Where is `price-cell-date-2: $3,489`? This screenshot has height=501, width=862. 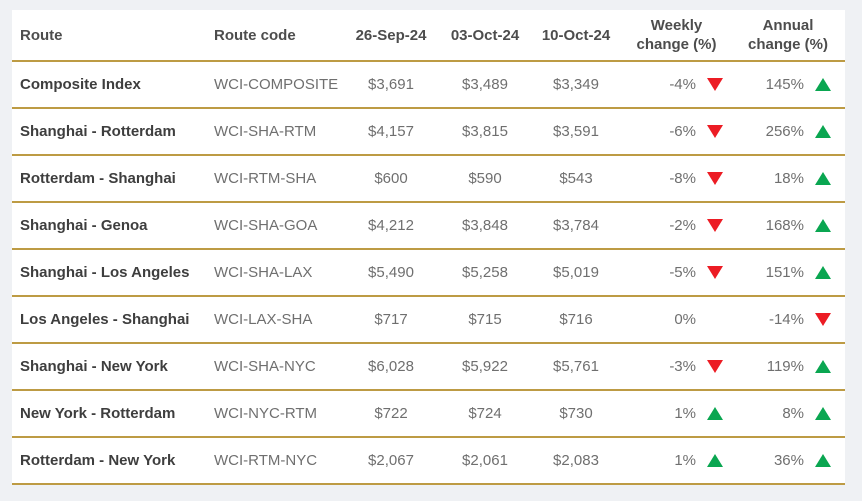
price-cell-date-2: $3,489 is located at coordinates (485, 84).